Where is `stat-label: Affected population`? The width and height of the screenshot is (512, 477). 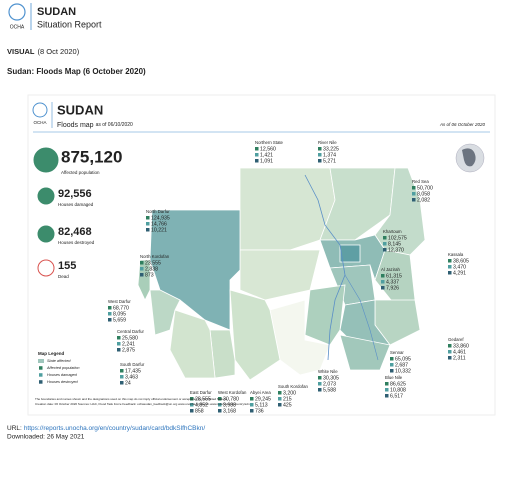 stat-label: Affected population is located at coordinates (80, 172).